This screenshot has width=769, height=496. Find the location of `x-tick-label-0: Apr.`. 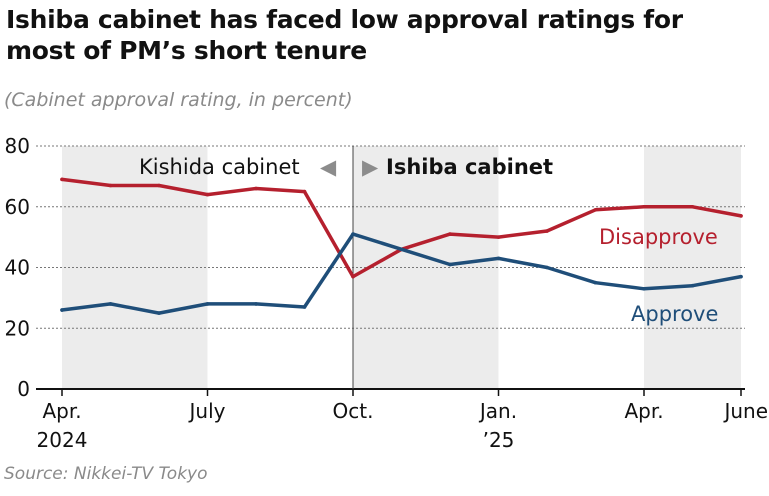

x-tick-label-0: Apr. is located at coordinates (61, 411).